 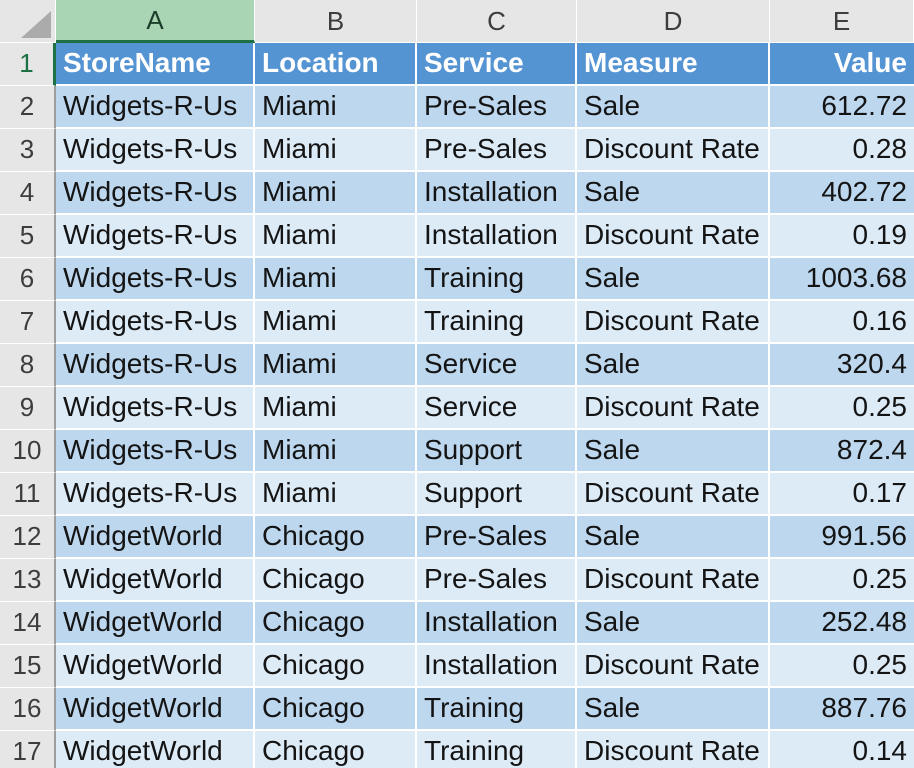 What do you see at coordinates (28, 236) in the screenshot?
I see `row-header: 5` at bounding box center [28, 236].